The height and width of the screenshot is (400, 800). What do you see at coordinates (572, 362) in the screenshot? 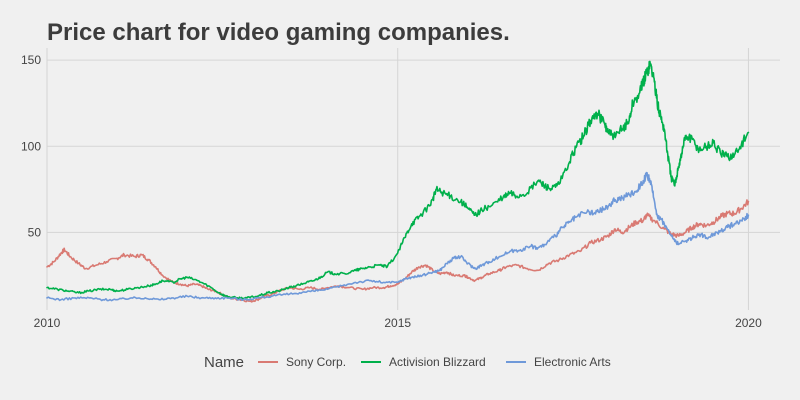
I see `legend-label: Electronic Arts` at bounding box center [572, 362].